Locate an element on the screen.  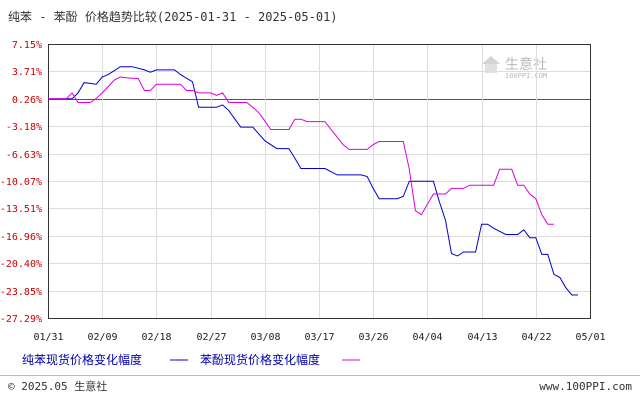
y-tick-label: -13.51% is located at coordinates (21, 209).